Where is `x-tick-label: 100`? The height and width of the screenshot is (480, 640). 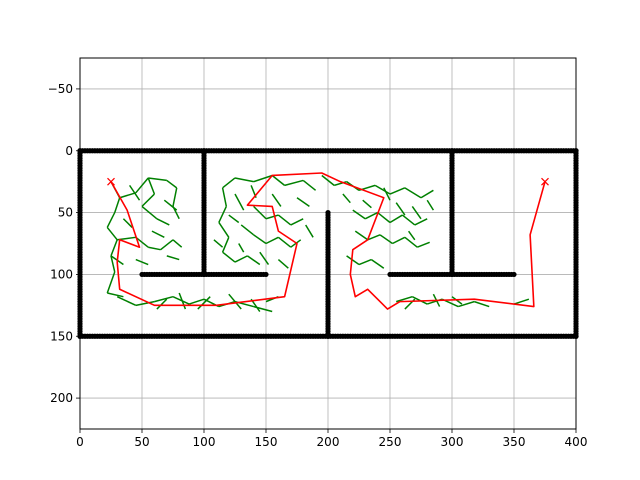 x-tick-label: 100 is located at coordinates (204, 442).